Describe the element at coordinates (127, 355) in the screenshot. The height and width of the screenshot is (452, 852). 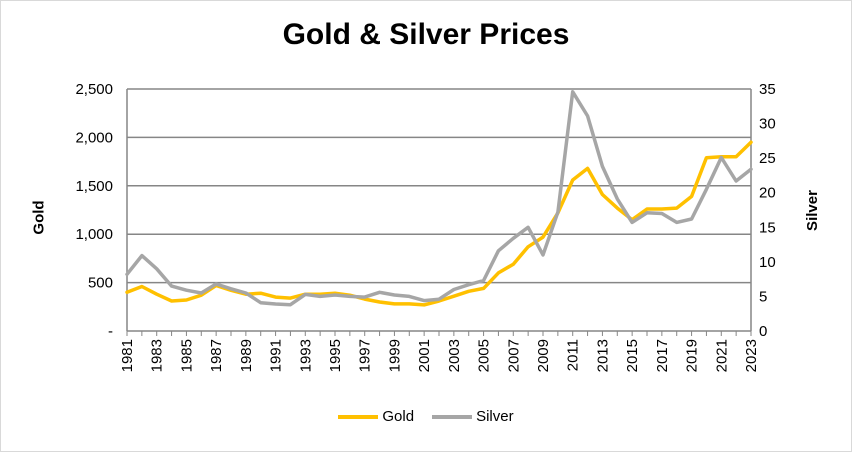
I see `x-tick-label: 1981` at that location.